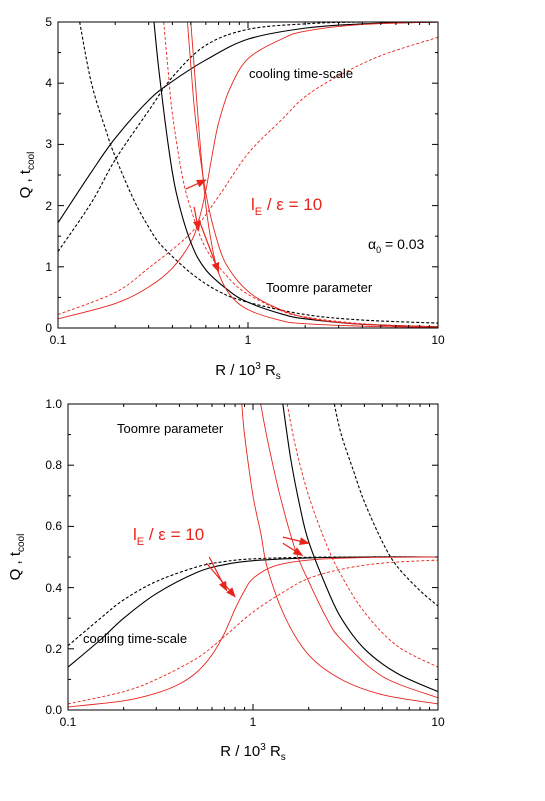 This screenshot has width=545, height=801. What do you see at coordinates (53, 404) in the screenshot?
I see `y-tick-label: 1.0` at bounding box center [53, 404].